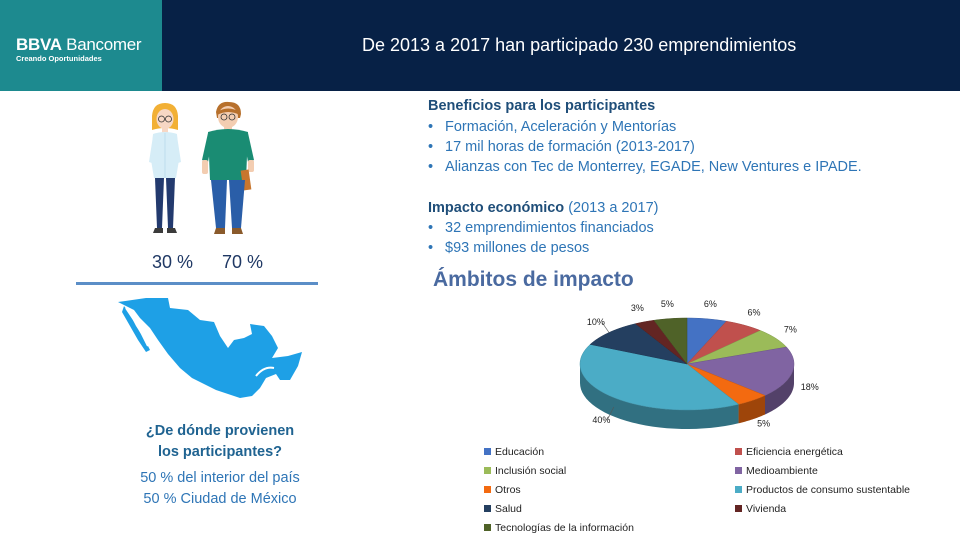 The image size is (960, 540). What do you see at coordinates (197, 283) in the screenshot?
I see `divider-line` at bounding box center [197, 283].